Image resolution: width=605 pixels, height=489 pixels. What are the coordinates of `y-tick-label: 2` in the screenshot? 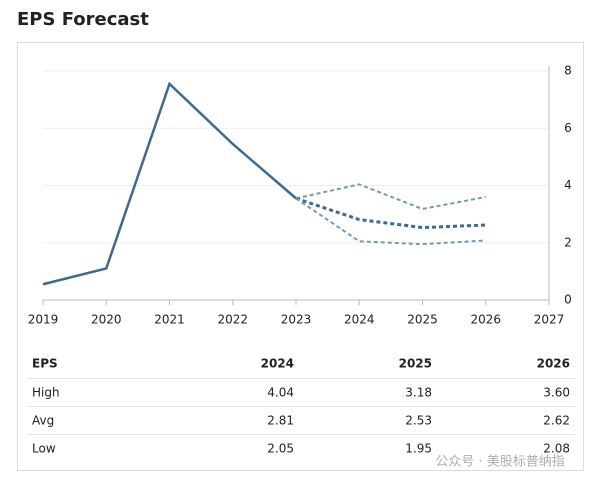 It's located at (568, 242).